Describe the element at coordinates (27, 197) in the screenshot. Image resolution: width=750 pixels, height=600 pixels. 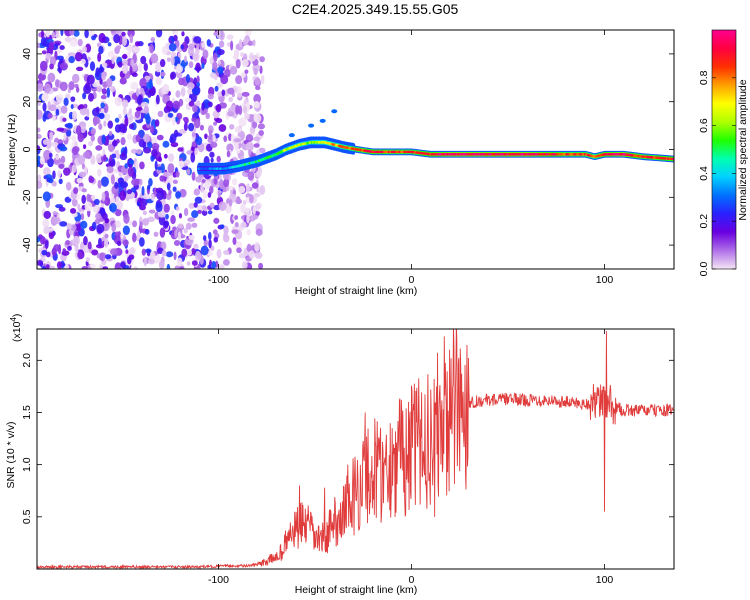
I see `spectrogram-ytick-label: -20` at that location.